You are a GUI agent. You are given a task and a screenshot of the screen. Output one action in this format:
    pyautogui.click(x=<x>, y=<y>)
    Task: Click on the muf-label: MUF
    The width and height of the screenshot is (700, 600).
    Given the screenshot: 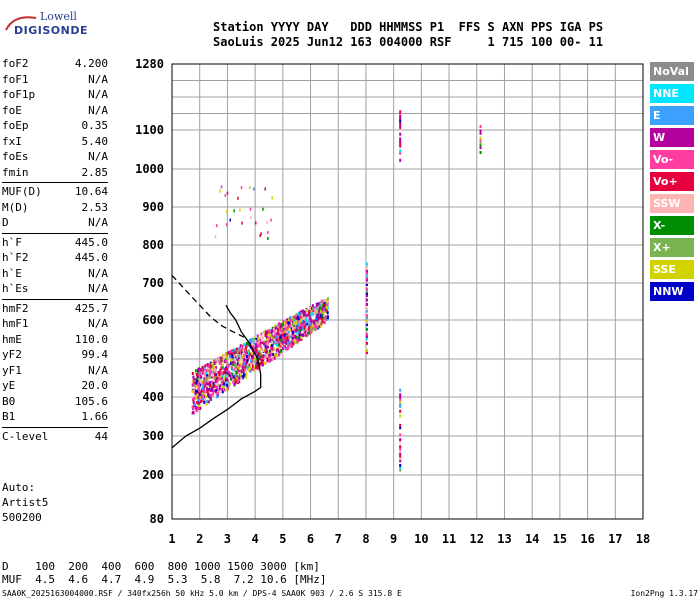 What is the action you would take?
    pyautogui.click(x=12, y=579)
    